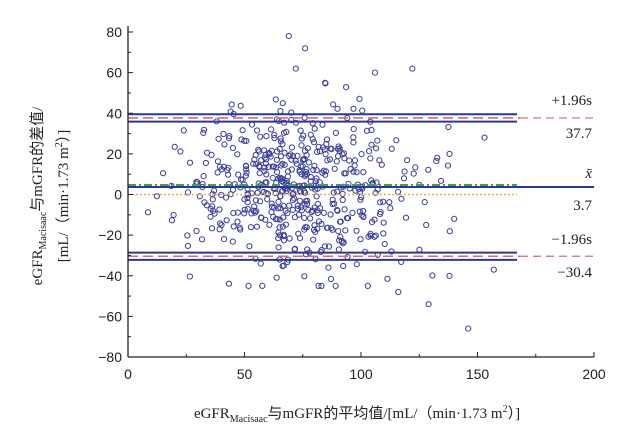  I want to click on x-axis-title: eGFRMacisaac与mGFR的平均值/[mL/（min·1.73 m2）], so click(357, 414).